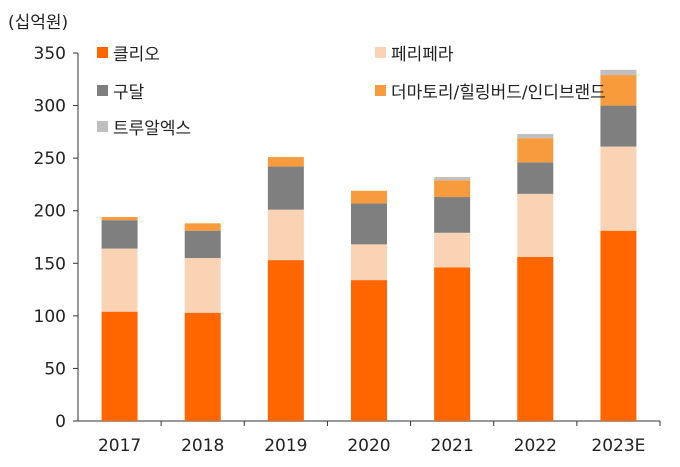 This screenshot has height=467, width=680. Describe the element at coordinates (119, 446) in the screenshot. I see `x-tick-label: 2017` at that location.